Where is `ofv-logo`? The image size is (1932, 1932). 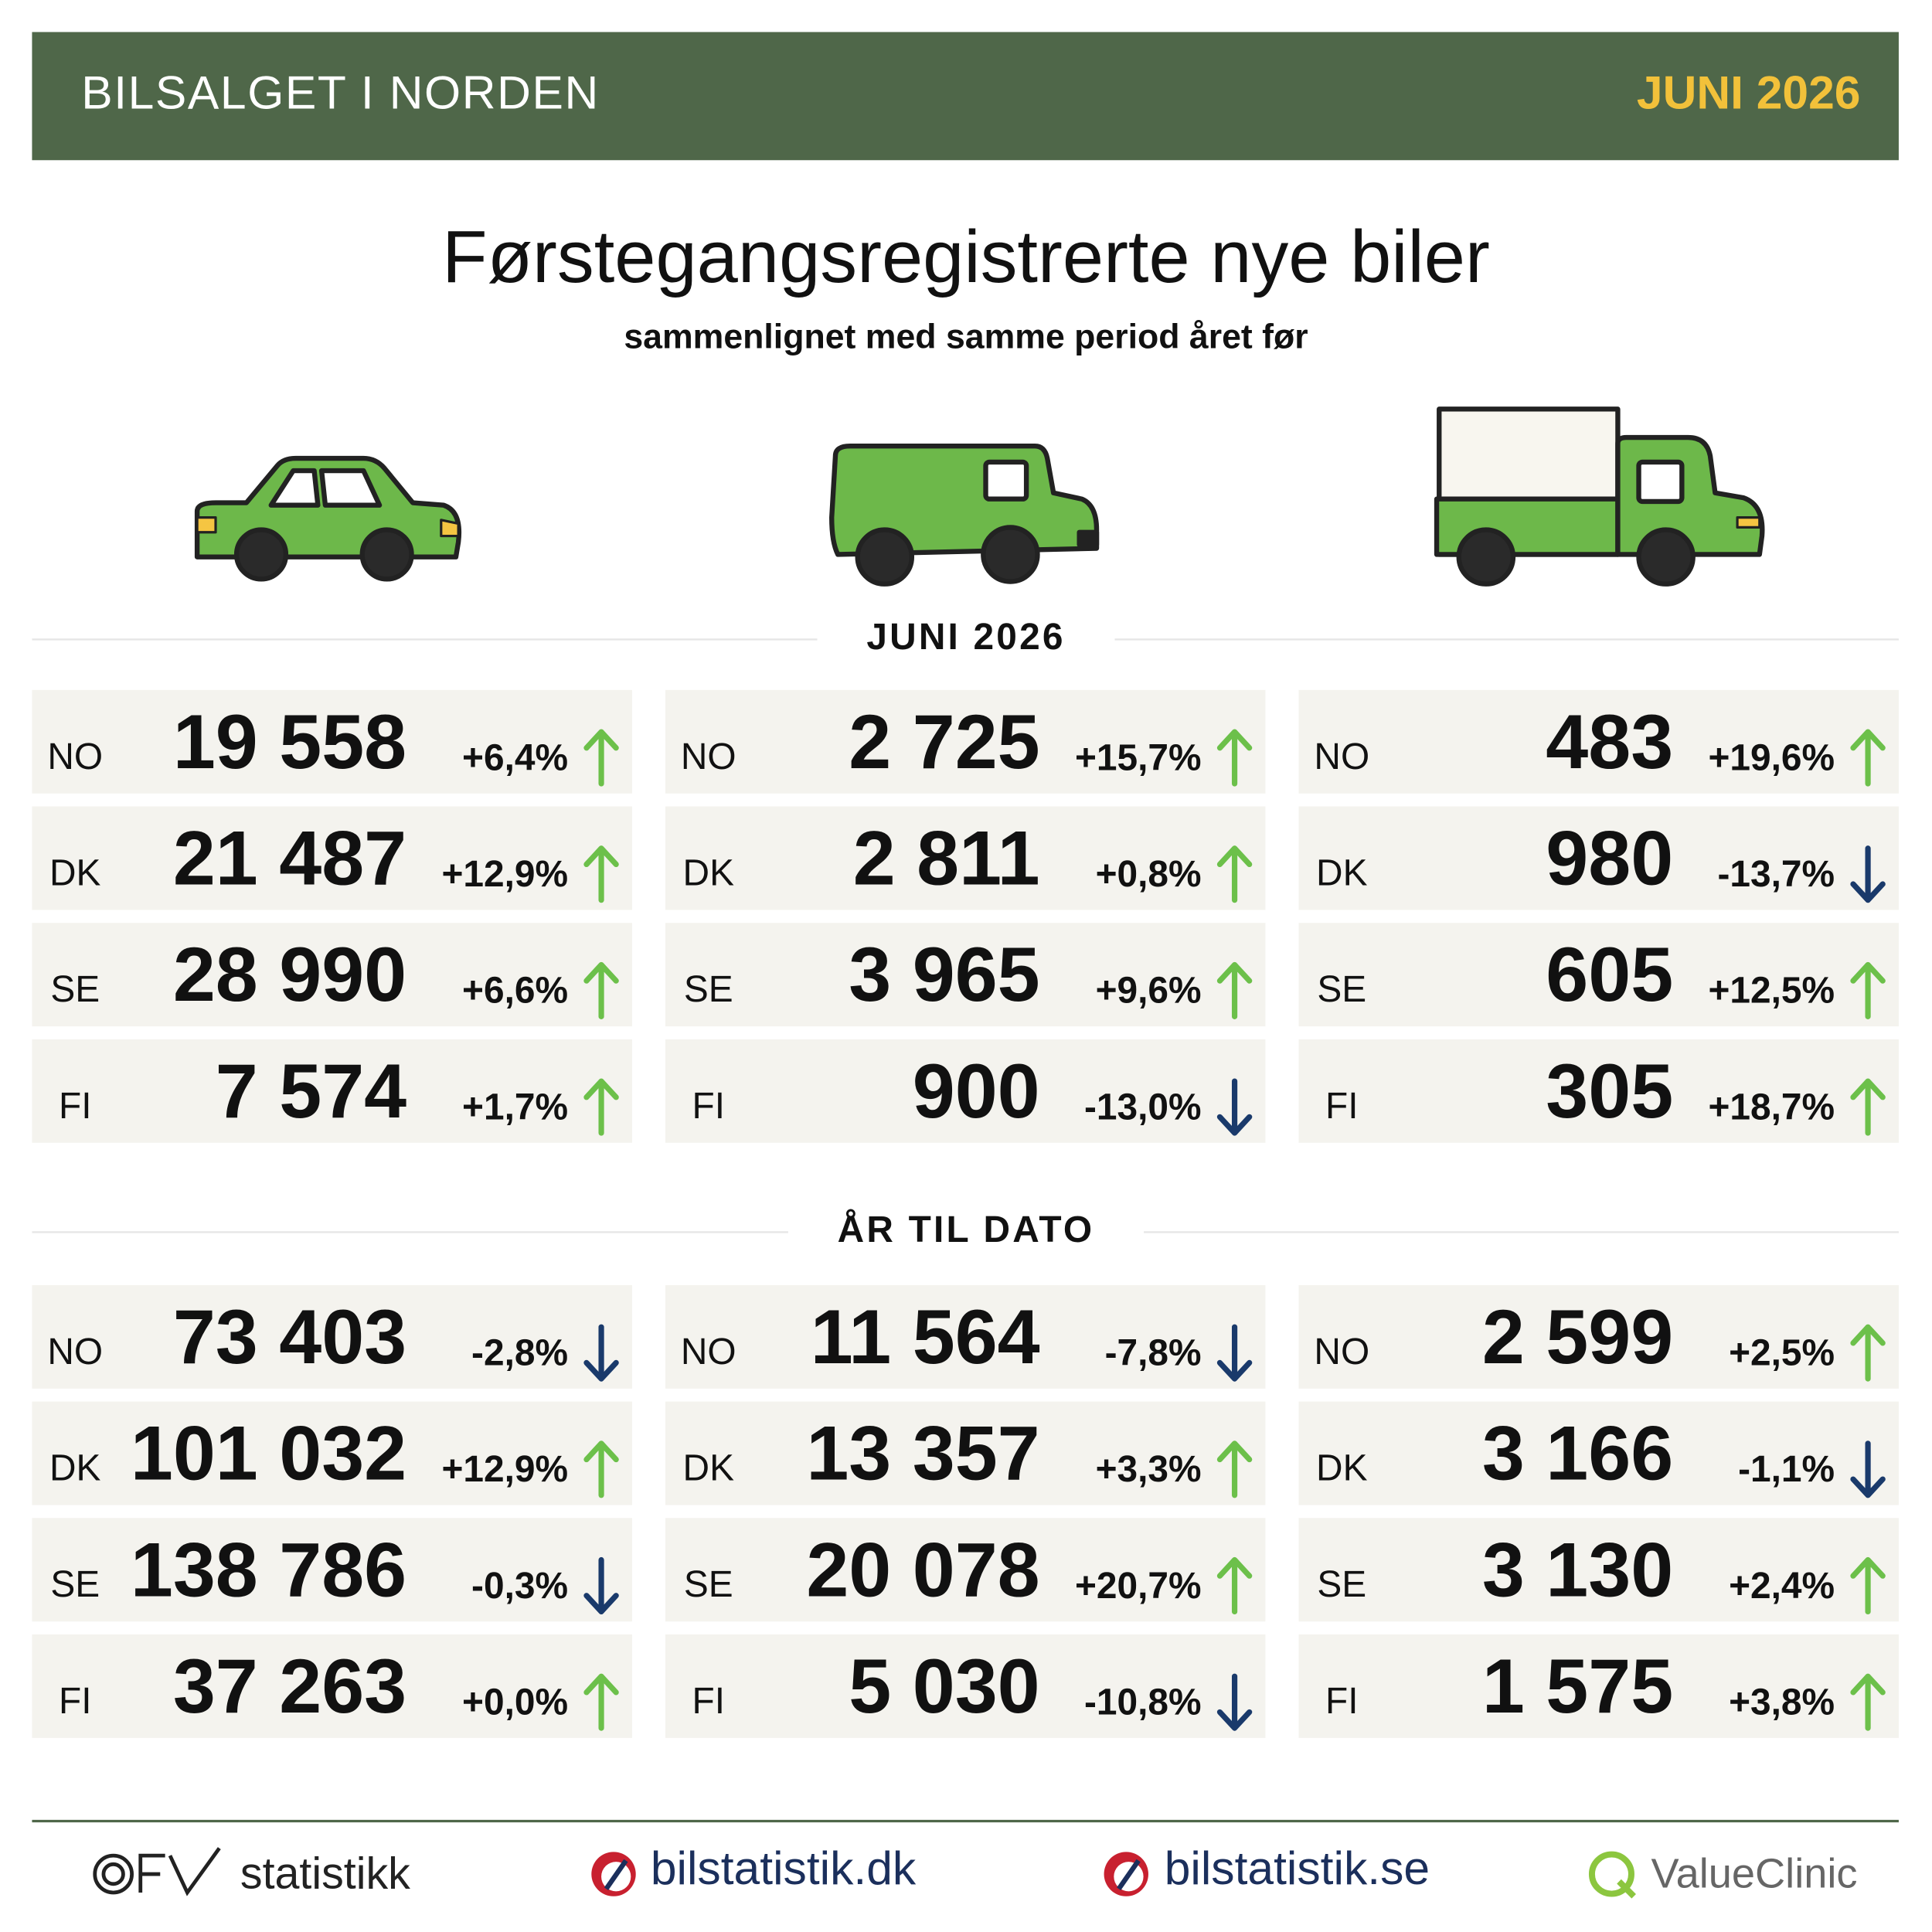
ofv-logo is located at coordinates (157, 1871).